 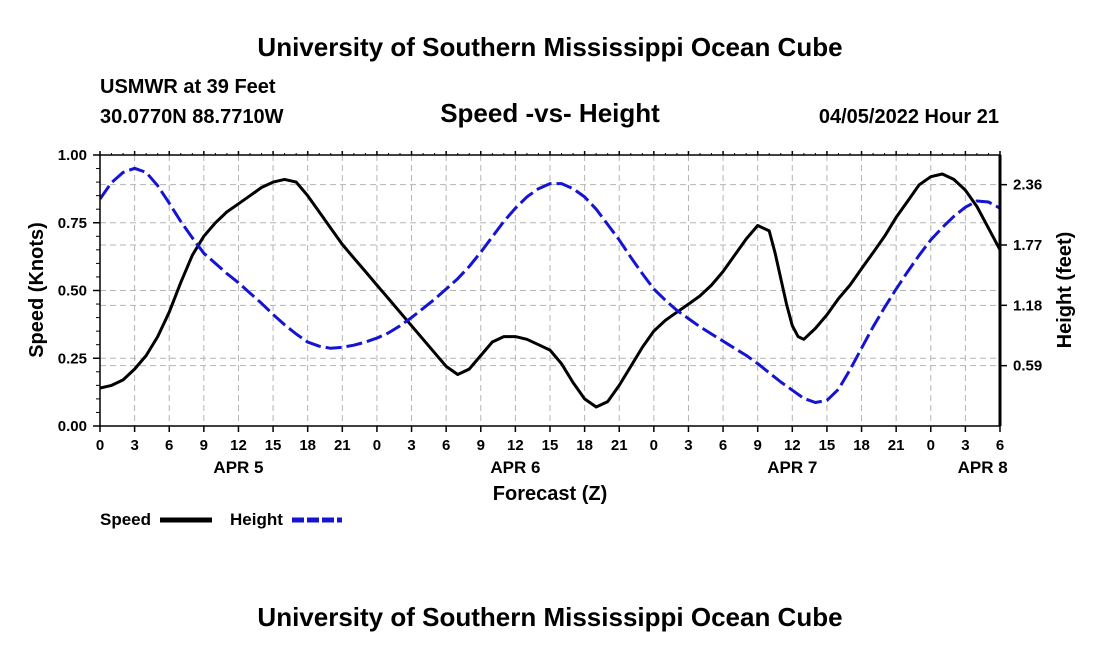 What do you see at coordinates (72, 155) in the screenshot?
I see `y-tick-label: 1.00` at bounding box center [72, 155].